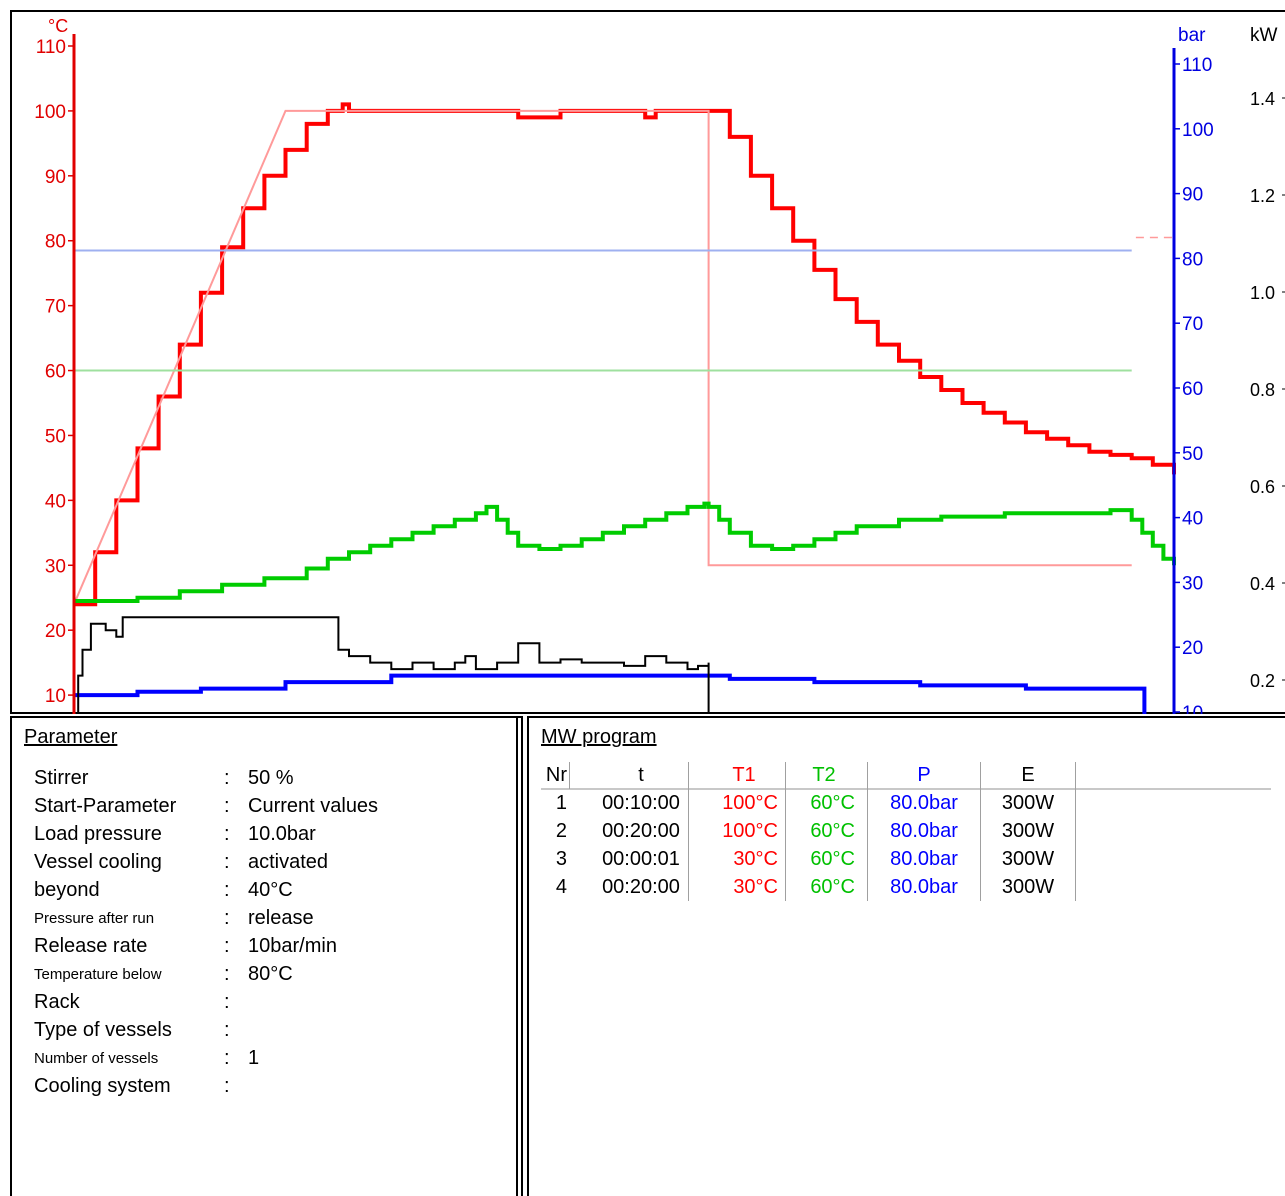 The image size is (1285, 1196). Describe the element at coordinates (556, 775) in the screenshot. I see `column-header: Nr` at that location.